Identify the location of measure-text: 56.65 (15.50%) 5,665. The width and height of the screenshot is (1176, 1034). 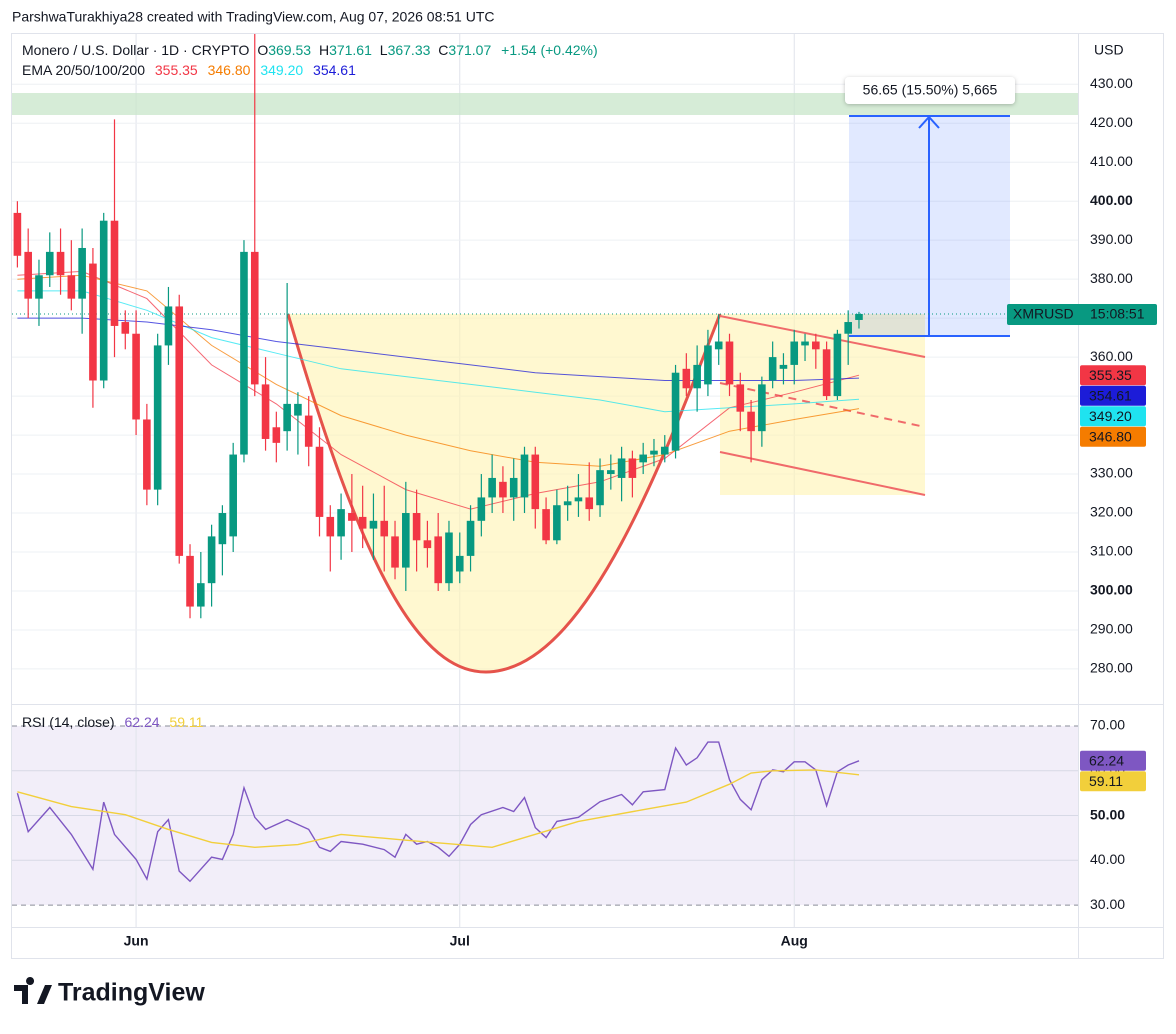
(930, 90).